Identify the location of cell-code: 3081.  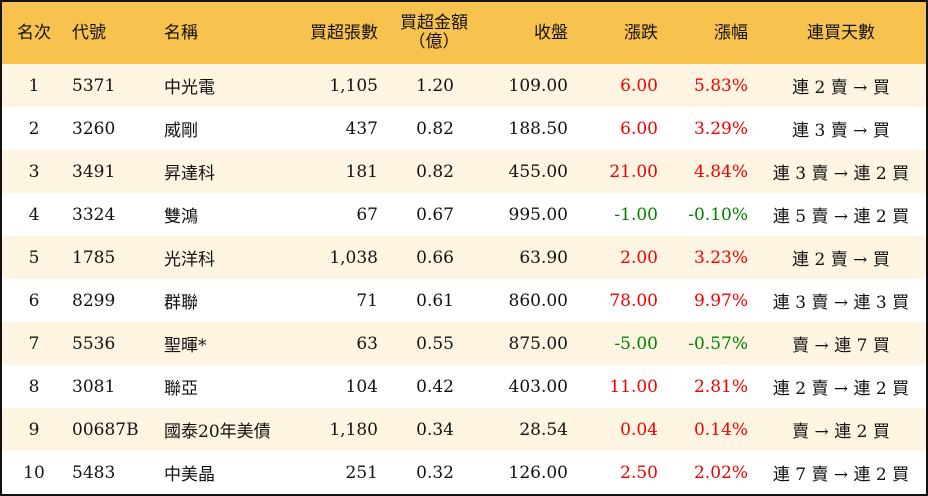
(94, 386).